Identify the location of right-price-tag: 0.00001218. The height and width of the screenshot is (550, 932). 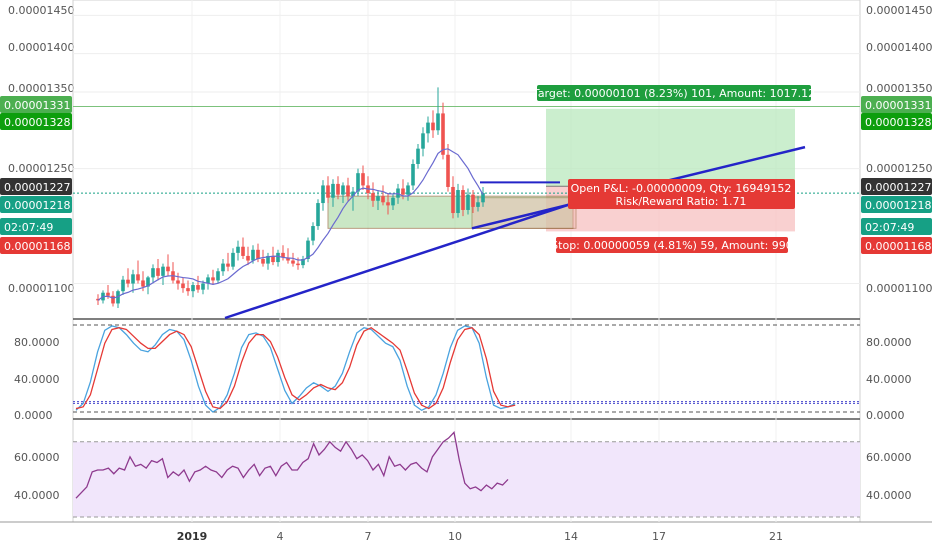
(898, 205).